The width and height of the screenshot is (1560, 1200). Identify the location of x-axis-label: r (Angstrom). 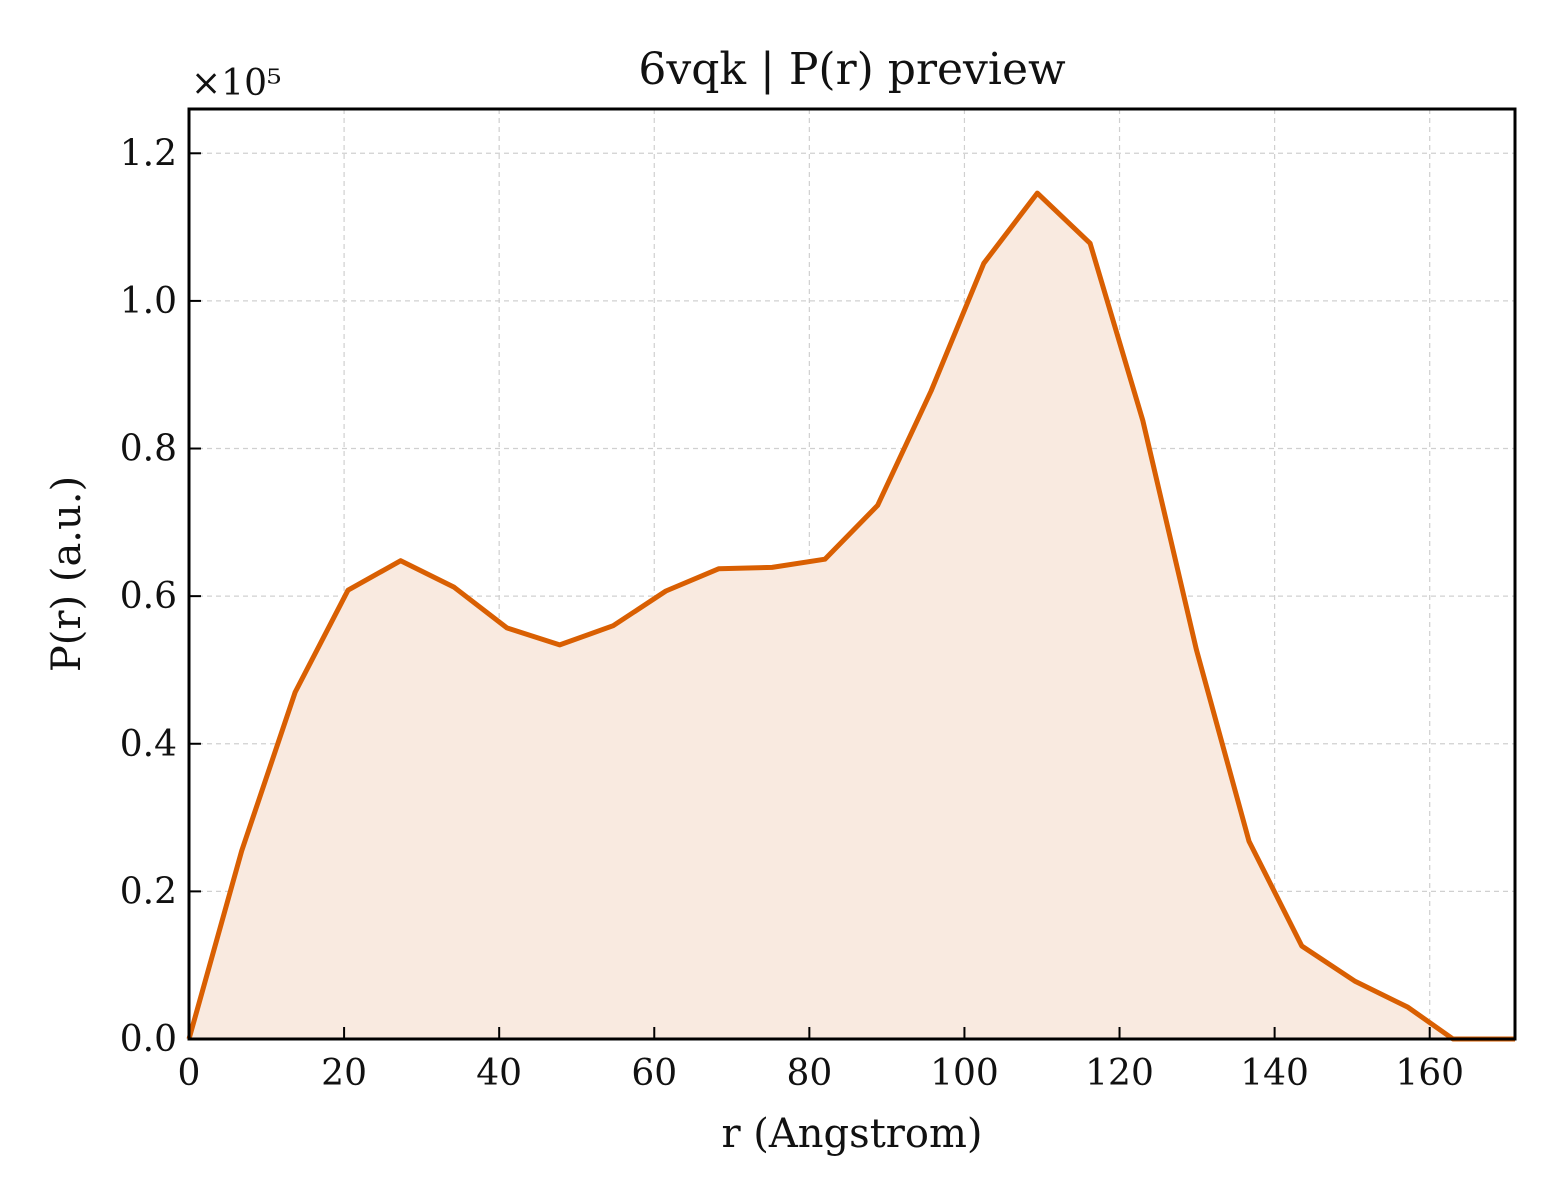
(851, 1134).